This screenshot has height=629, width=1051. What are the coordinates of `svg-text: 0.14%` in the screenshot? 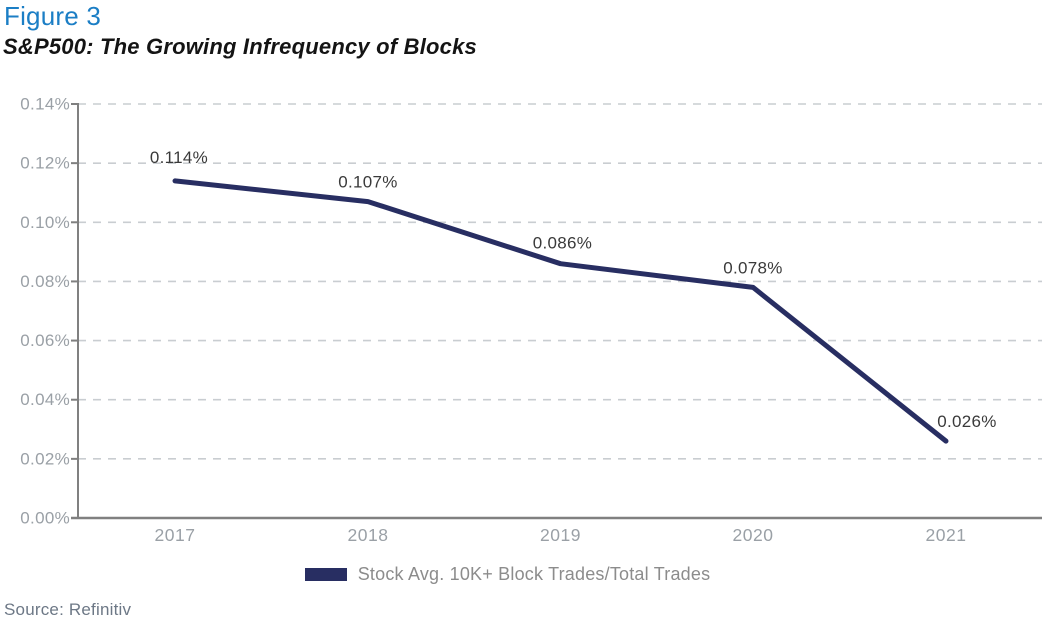 It's located at (45, 104).